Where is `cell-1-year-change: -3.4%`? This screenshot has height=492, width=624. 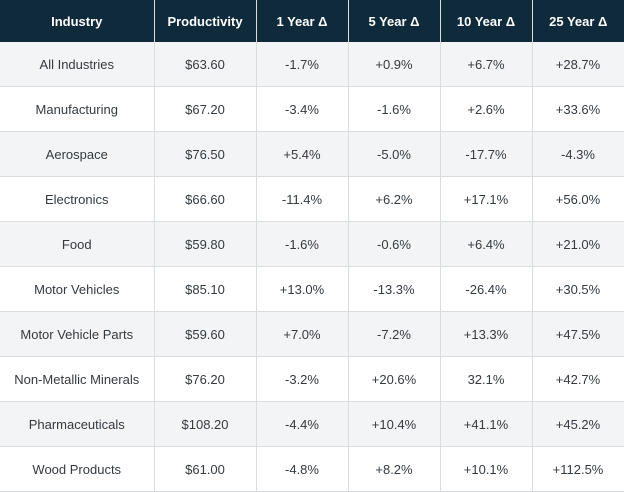
cell-1-year-change: -3.4% is located at coordinates (302, 109).